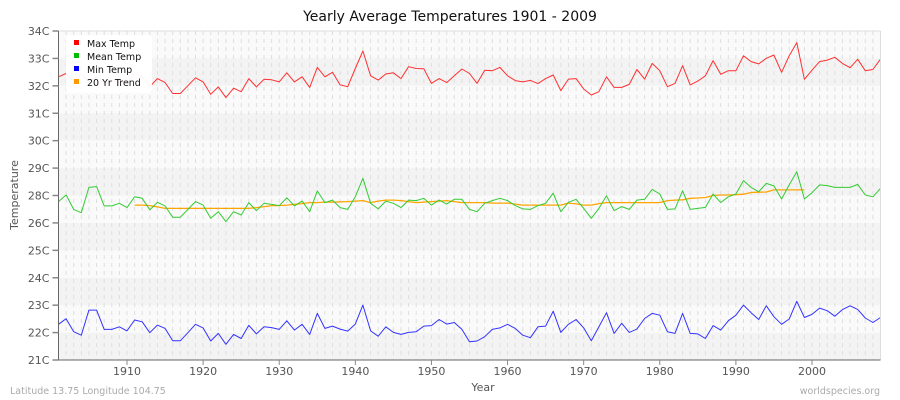 The width and height of the screenshot is (900, 400). Describe the element at coordinates (114, 83) in the screenshot. I see `legend-label-trend: 20 Yr Trend` at that location.